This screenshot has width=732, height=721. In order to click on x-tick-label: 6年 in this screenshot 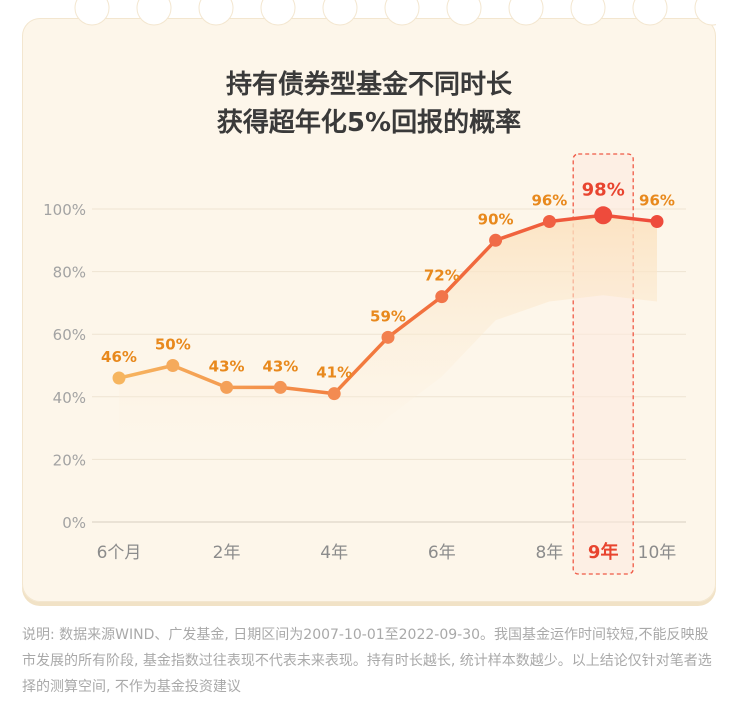, I will do `click(442, 553)`.